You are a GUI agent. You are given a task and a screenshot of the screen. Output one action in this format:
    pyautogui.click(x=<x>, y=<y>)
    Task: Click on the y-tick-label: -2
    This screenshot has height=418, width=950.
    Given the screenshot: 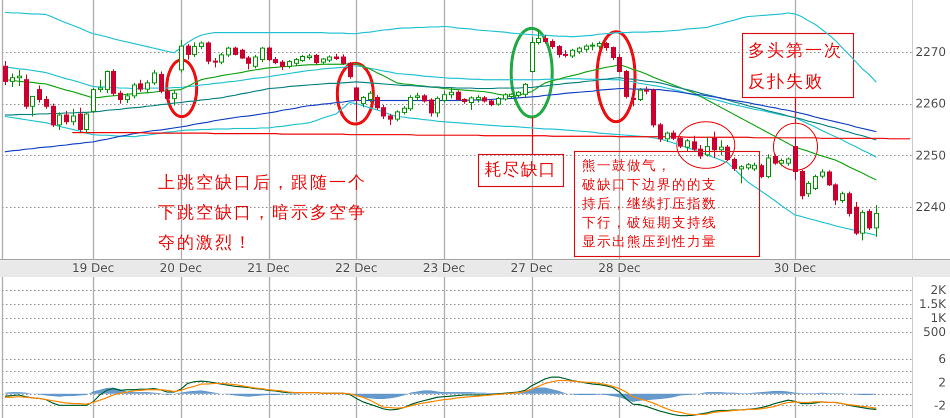 What is the action you would take?
    pyautogui.click(x=940, y=405)
    